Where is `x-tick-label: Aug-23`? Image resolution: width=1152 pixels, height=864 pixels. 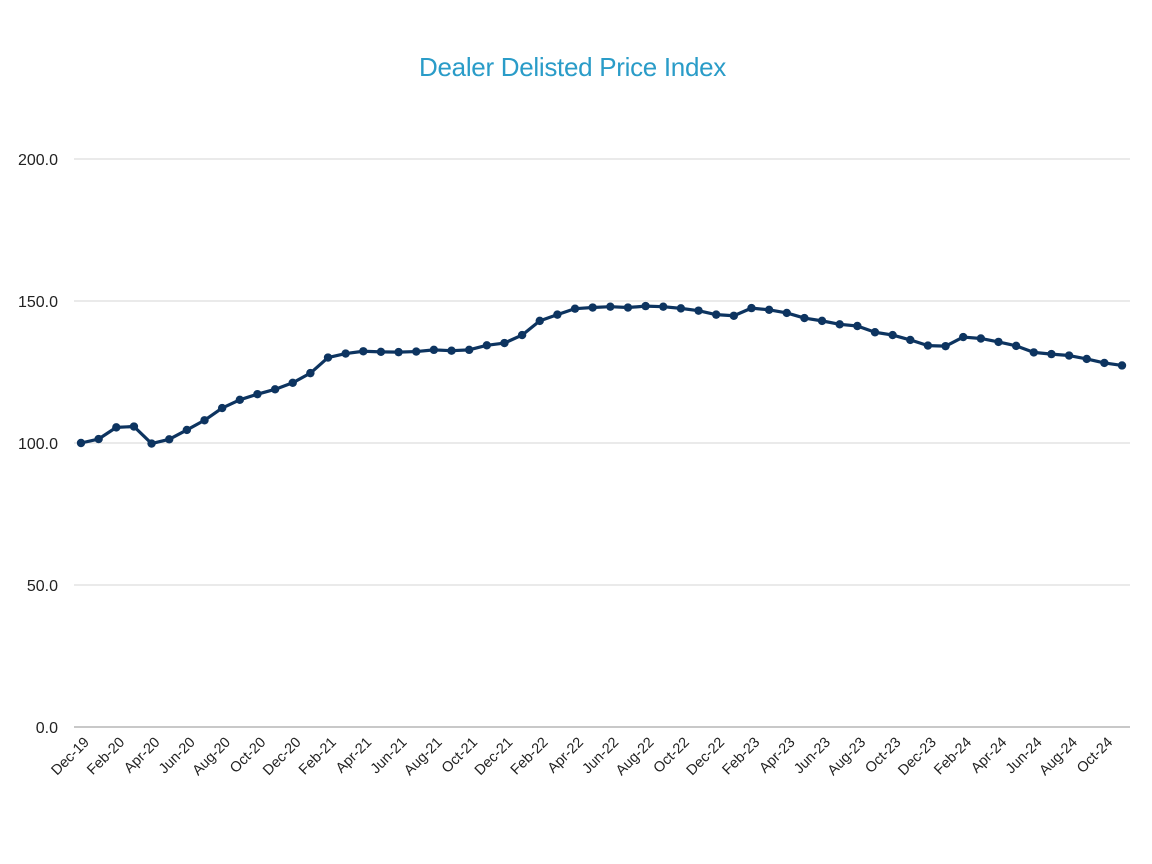
x-tick-label: Aug-23 is located at coordinates (847, 757).